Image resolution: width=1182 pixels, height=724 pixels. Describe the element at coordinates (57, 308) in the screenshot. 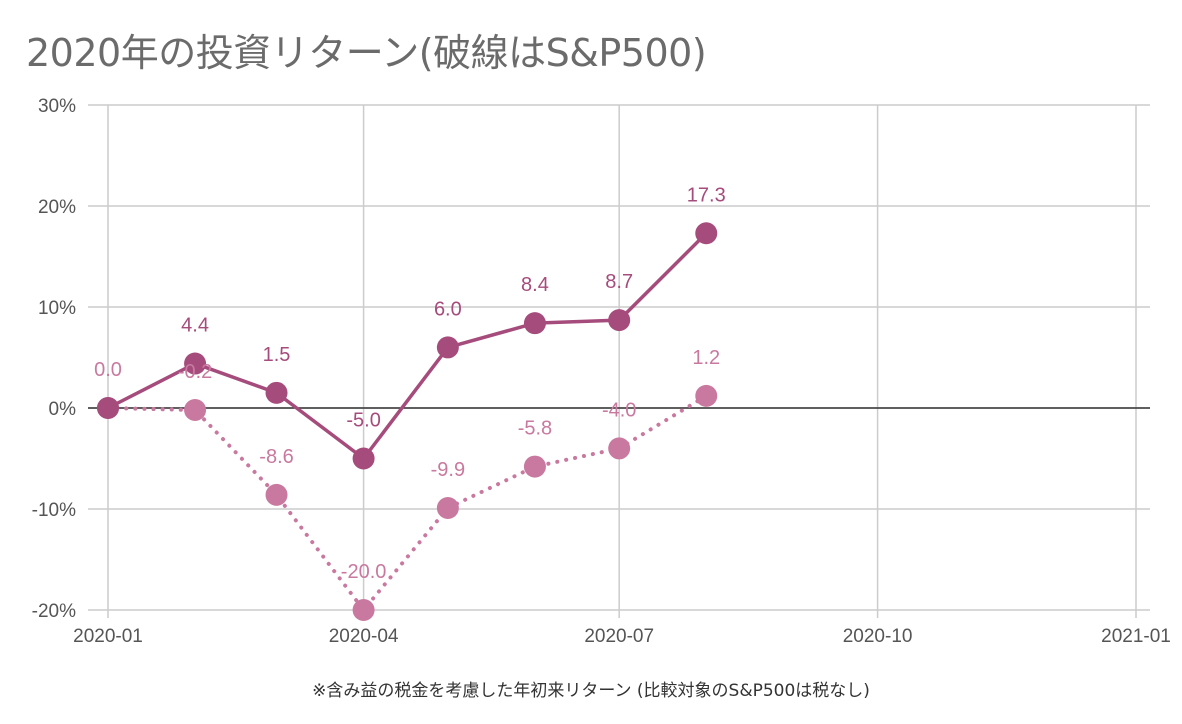

I see `y-tick-label: 10%` at that location.